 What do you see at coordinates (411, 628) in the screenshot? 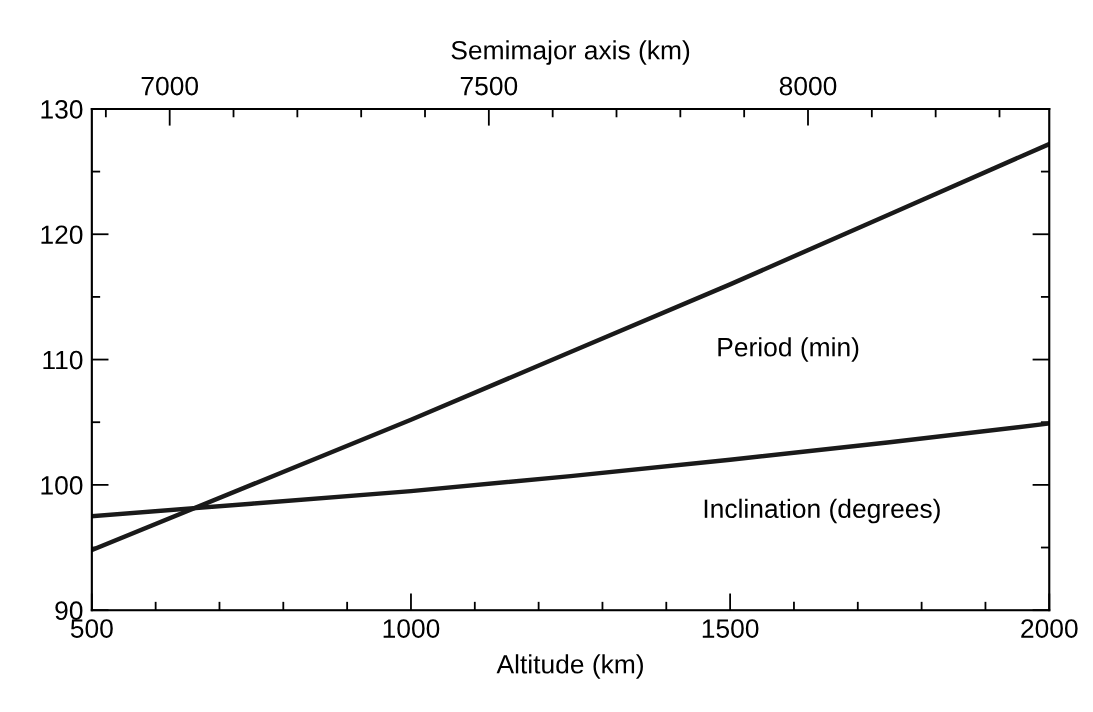
I see `x-tick-label: 1000` at bounding box center [411, 628].